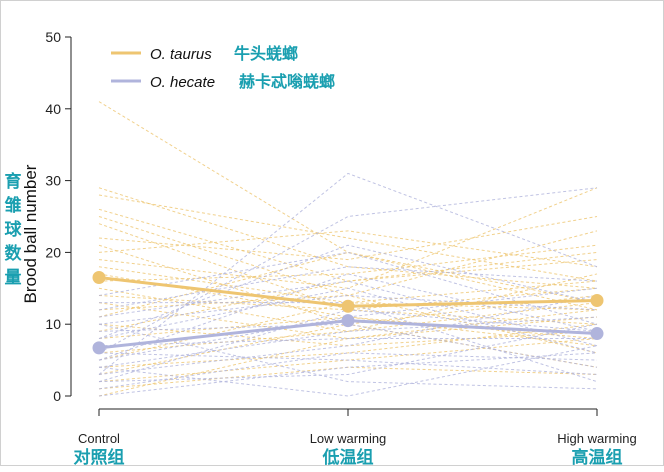 Image resolution: width=664 pixels, height=472 pixels. What do you see at coordinates (13, 277) in the screenshot?
I see `y-axis-label-cn-char: 量` at bounding box center [13, 277].